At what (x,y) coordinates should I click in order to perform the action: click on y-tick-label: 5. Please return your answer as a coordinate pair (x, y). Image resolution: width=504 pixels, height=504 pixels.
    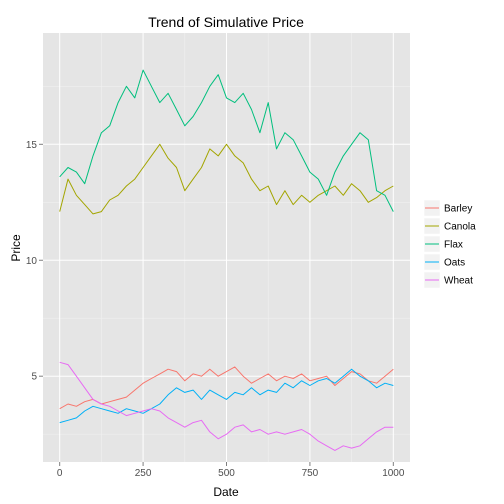
    Looking at the image, I should click on (34, 377).